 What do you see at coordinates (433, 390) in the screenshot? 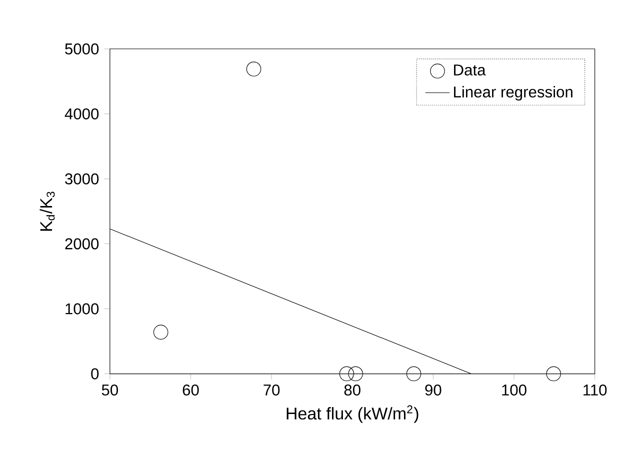
I see `x-tick-label: 90` at bounding box center [433, 390].